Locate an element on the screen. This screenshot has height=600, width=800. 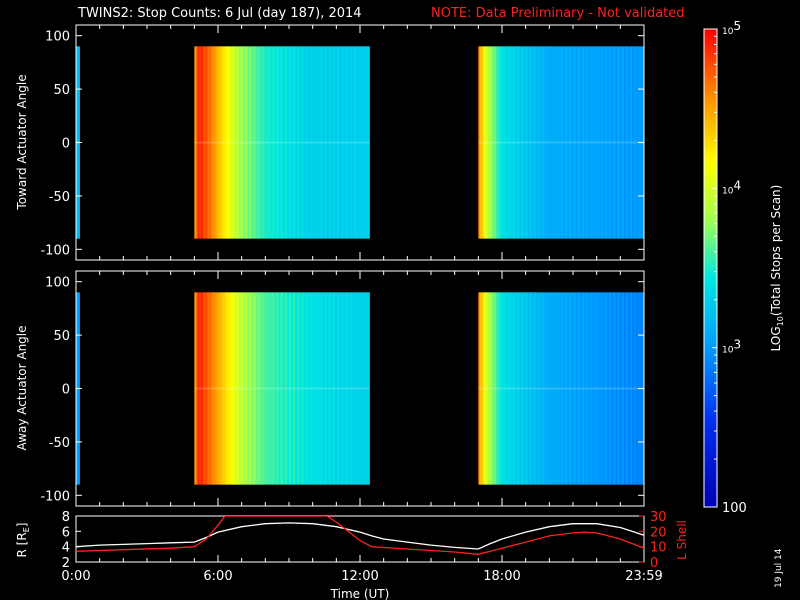
away-y-tick-label: -50 is located at coordinates (59, 443).